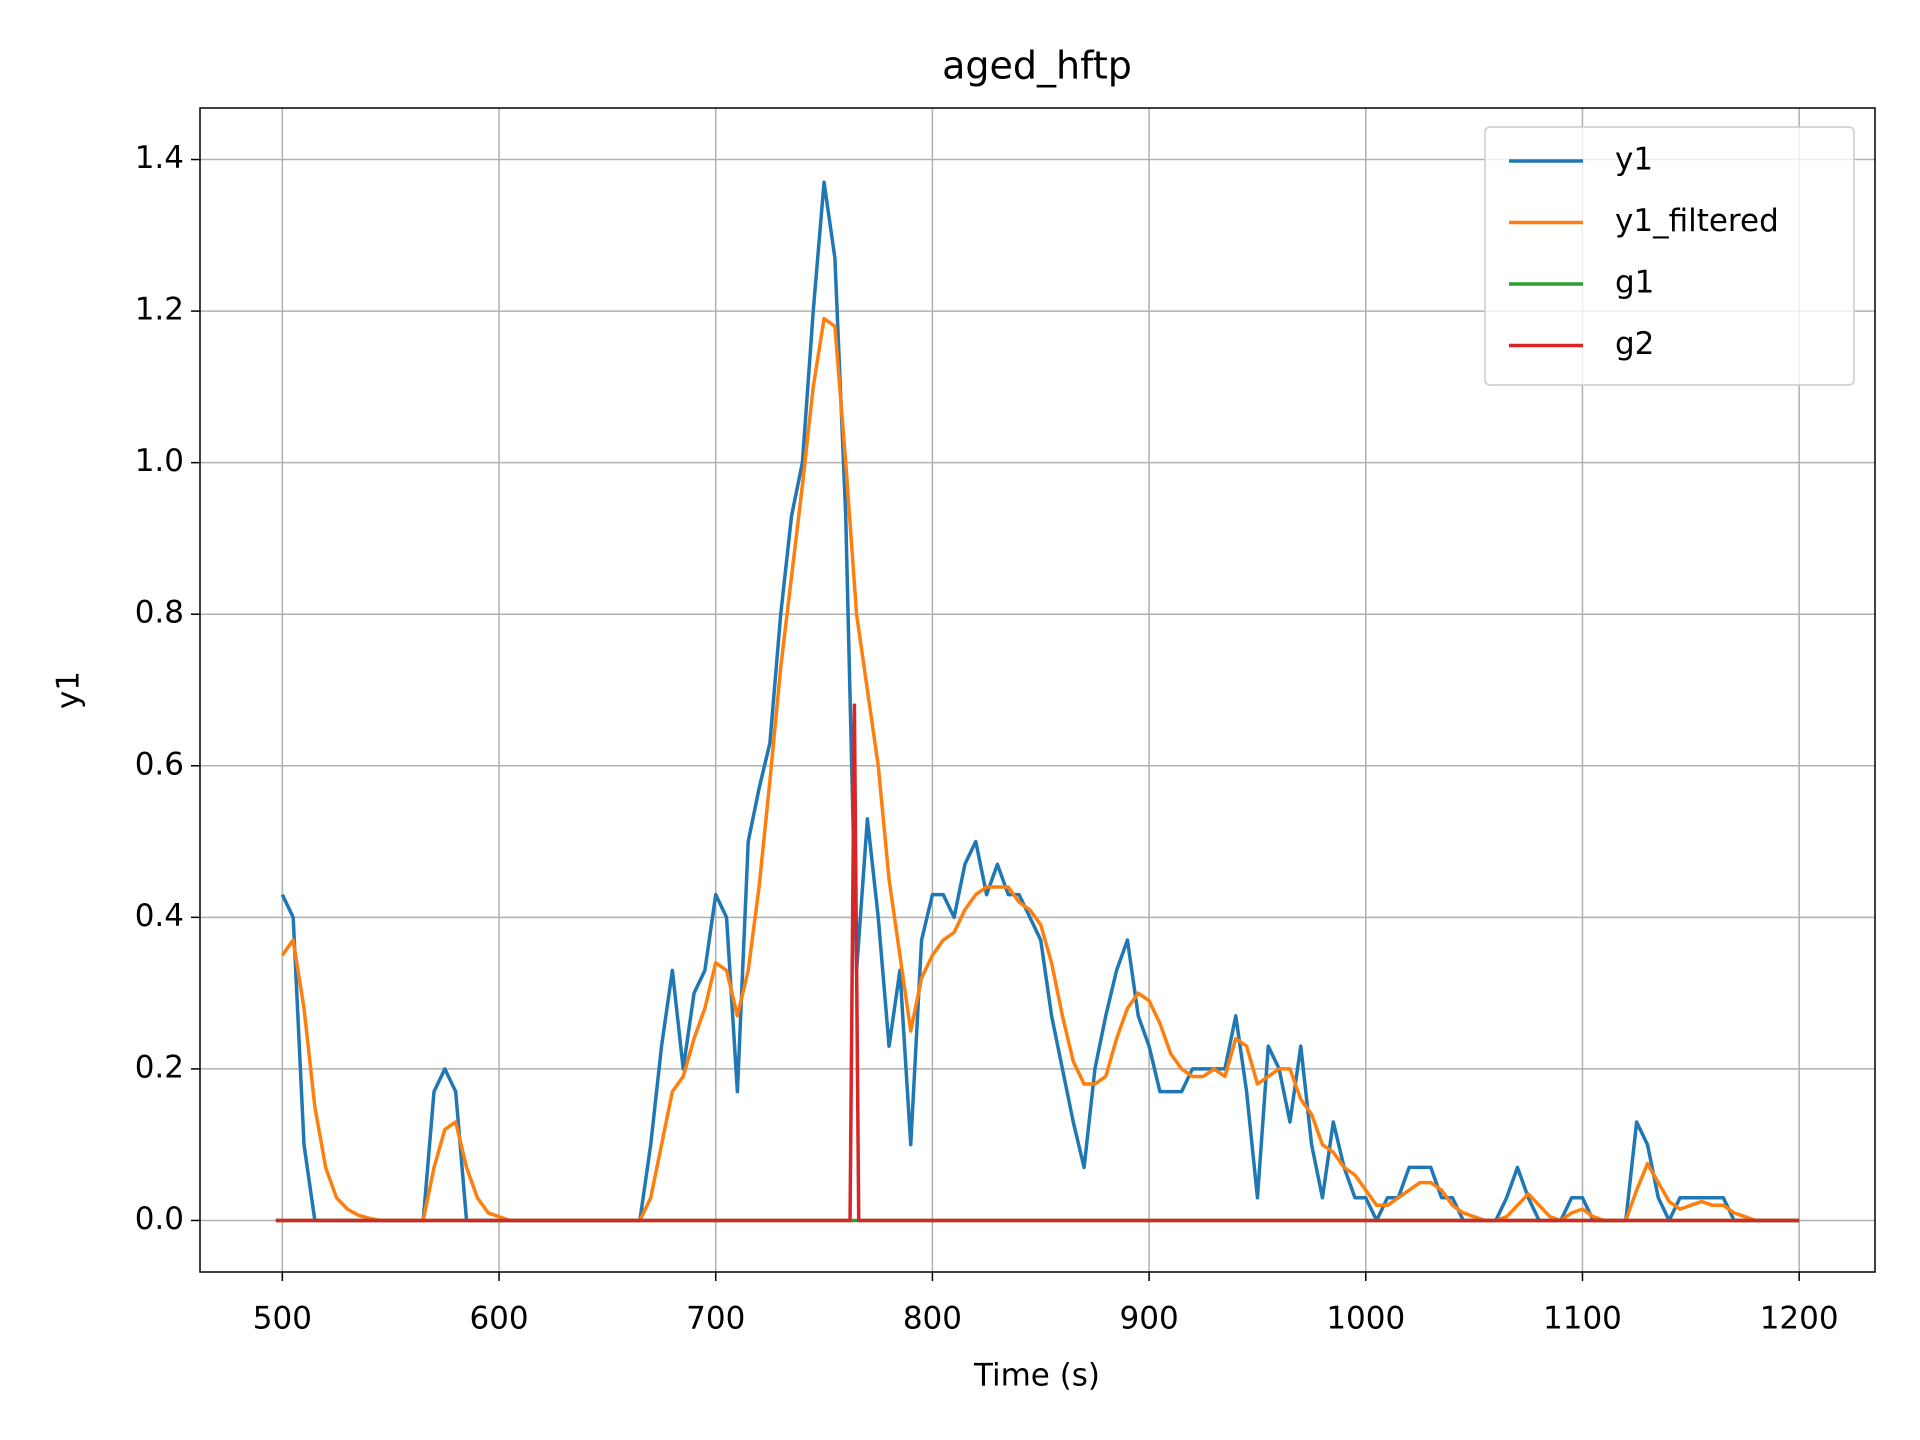  Describe the element at coordinates (159, 613) in the screenshot. I see `y-tick-label: 0.8` at that location.